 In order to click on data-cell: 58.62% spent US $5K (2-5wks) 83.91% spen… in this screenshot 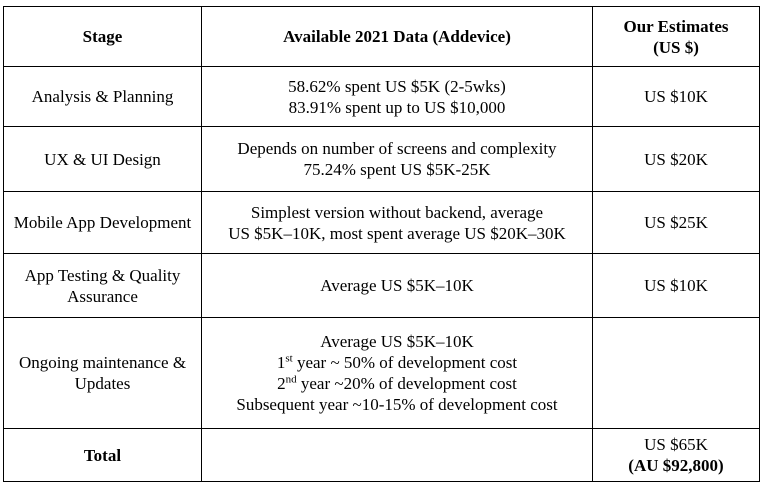, I will do `click(397, 96)`.